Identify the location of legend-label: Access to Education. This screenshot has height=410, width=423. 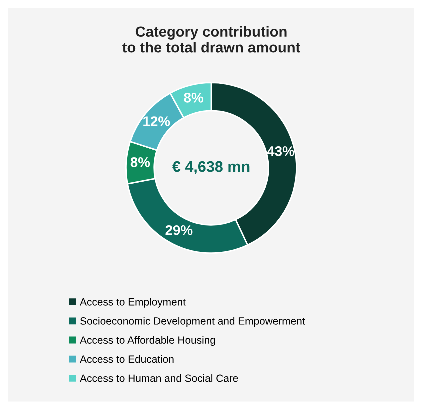
(127, 359).